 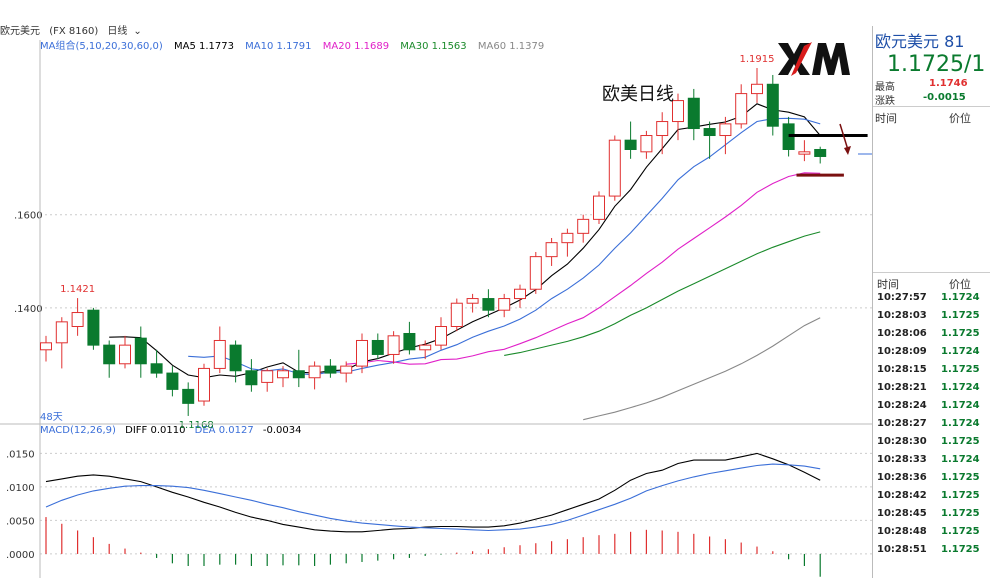 What do you see at coordinates (844, 137) in the screenshot?
I see `arrow-line` at bounding box center [844, 137].